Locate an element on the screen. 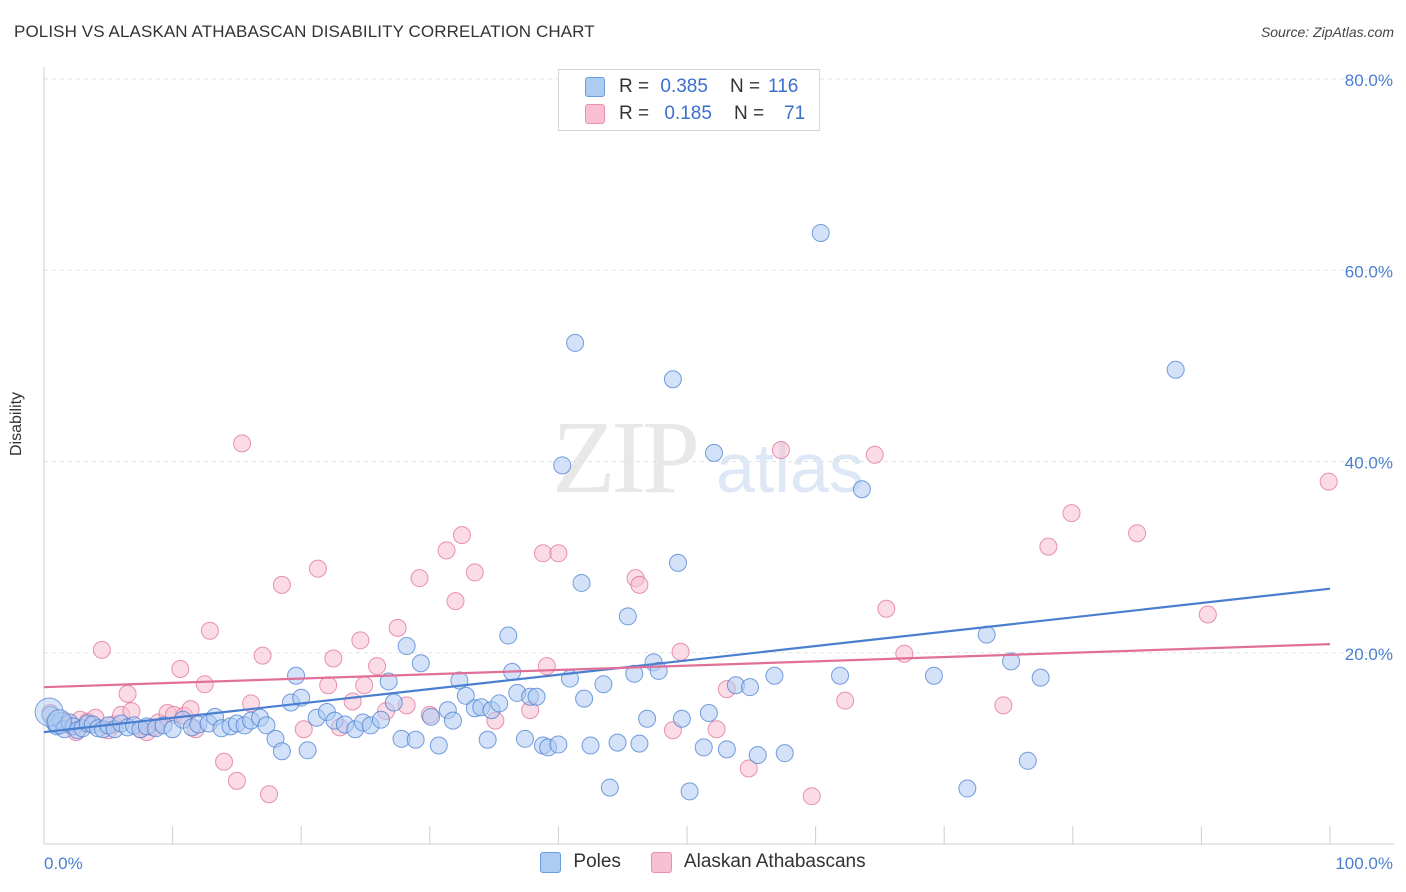 This screenshot has height=892, width=1406. legend-row-poles: R = 0.385 N = 116 is located at coordinates (691, 87).